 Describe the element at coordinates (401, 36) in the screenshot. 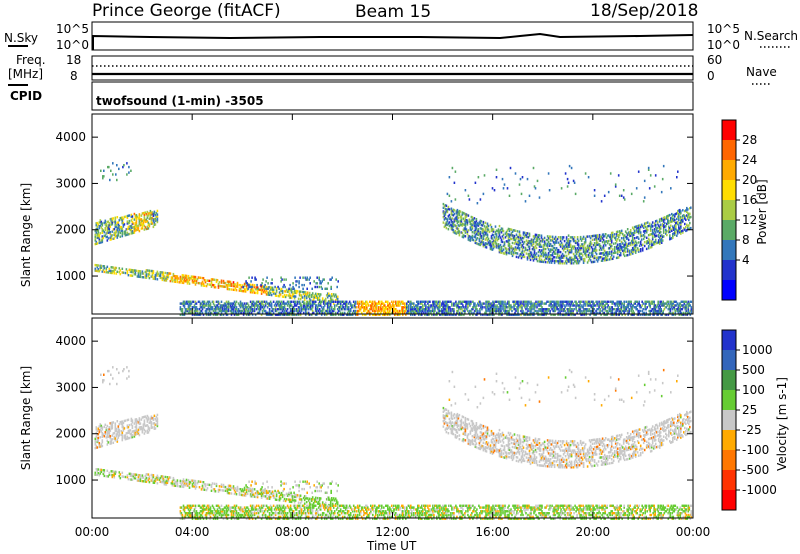

I see `nsky-panel: N.Sky 10^5 10^0 10^5 10^0 N.Search` at that location.